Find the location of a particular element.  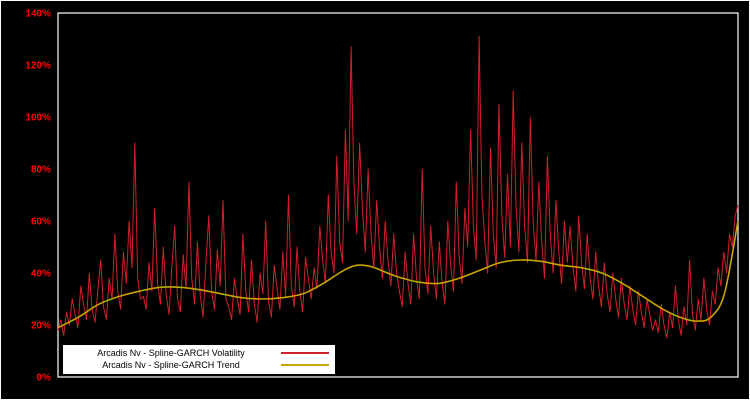

legend-label-trend: Arcadis Nv - Spline-GARCH Trend is located at coordinates (171, 365).